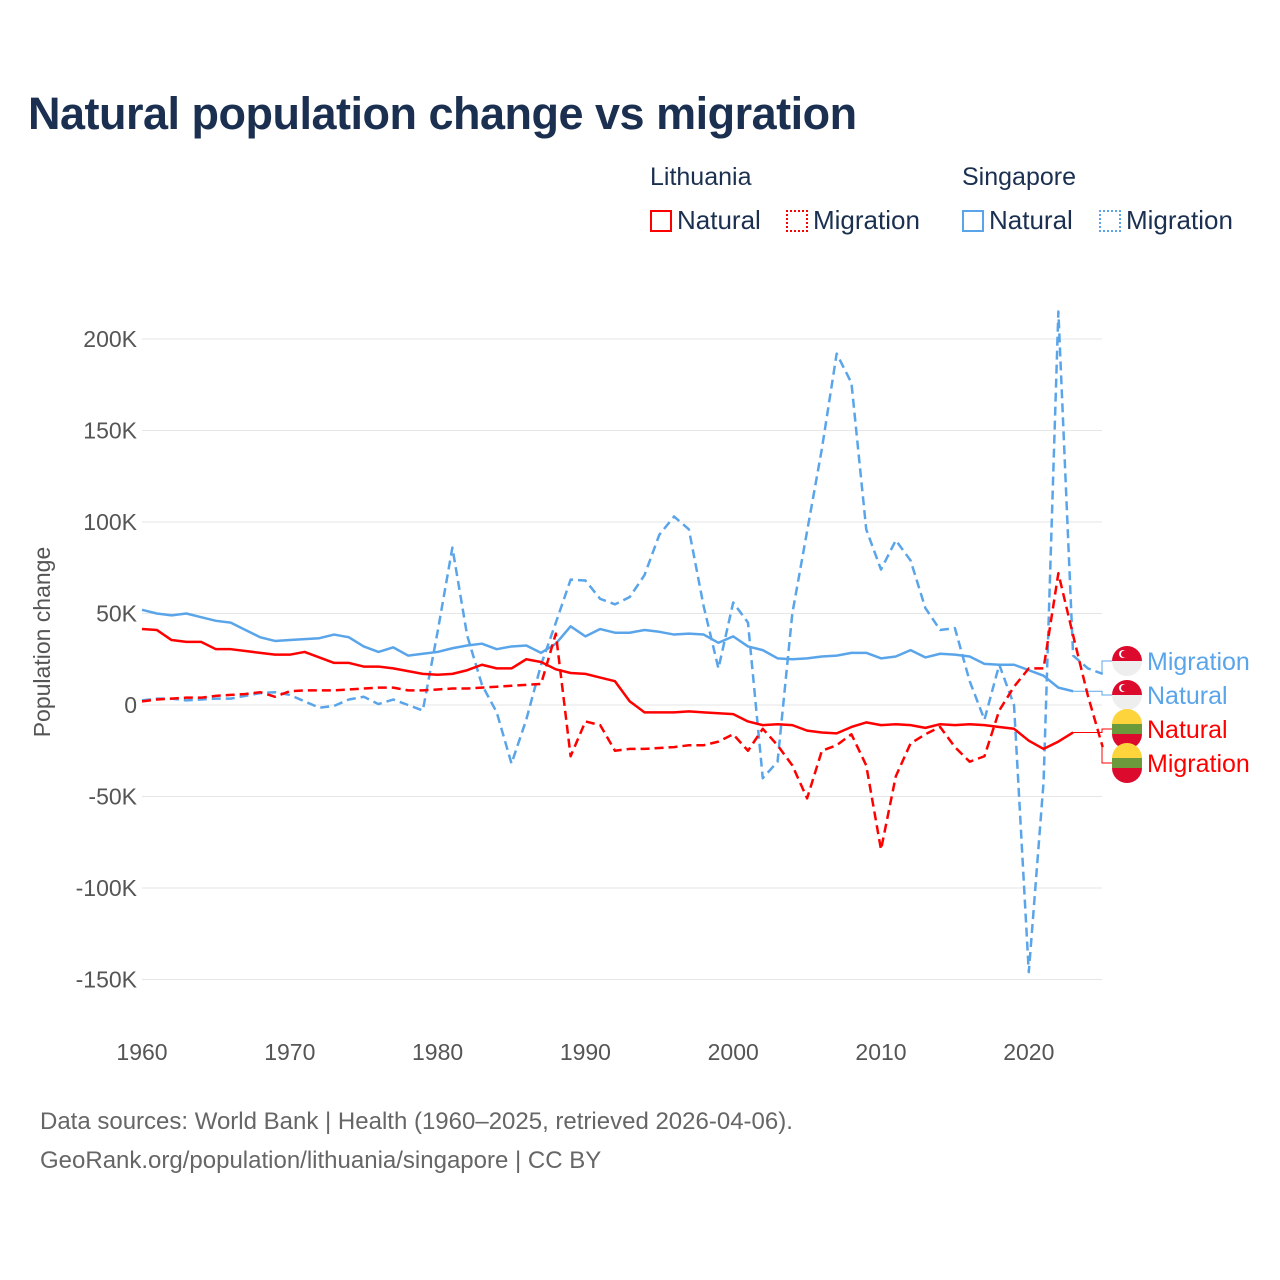 The image size is (1280, 1280). Describe the element at coordinates (107, 888) in the screenshot. I see `y-tick-label: -100K` at that location.